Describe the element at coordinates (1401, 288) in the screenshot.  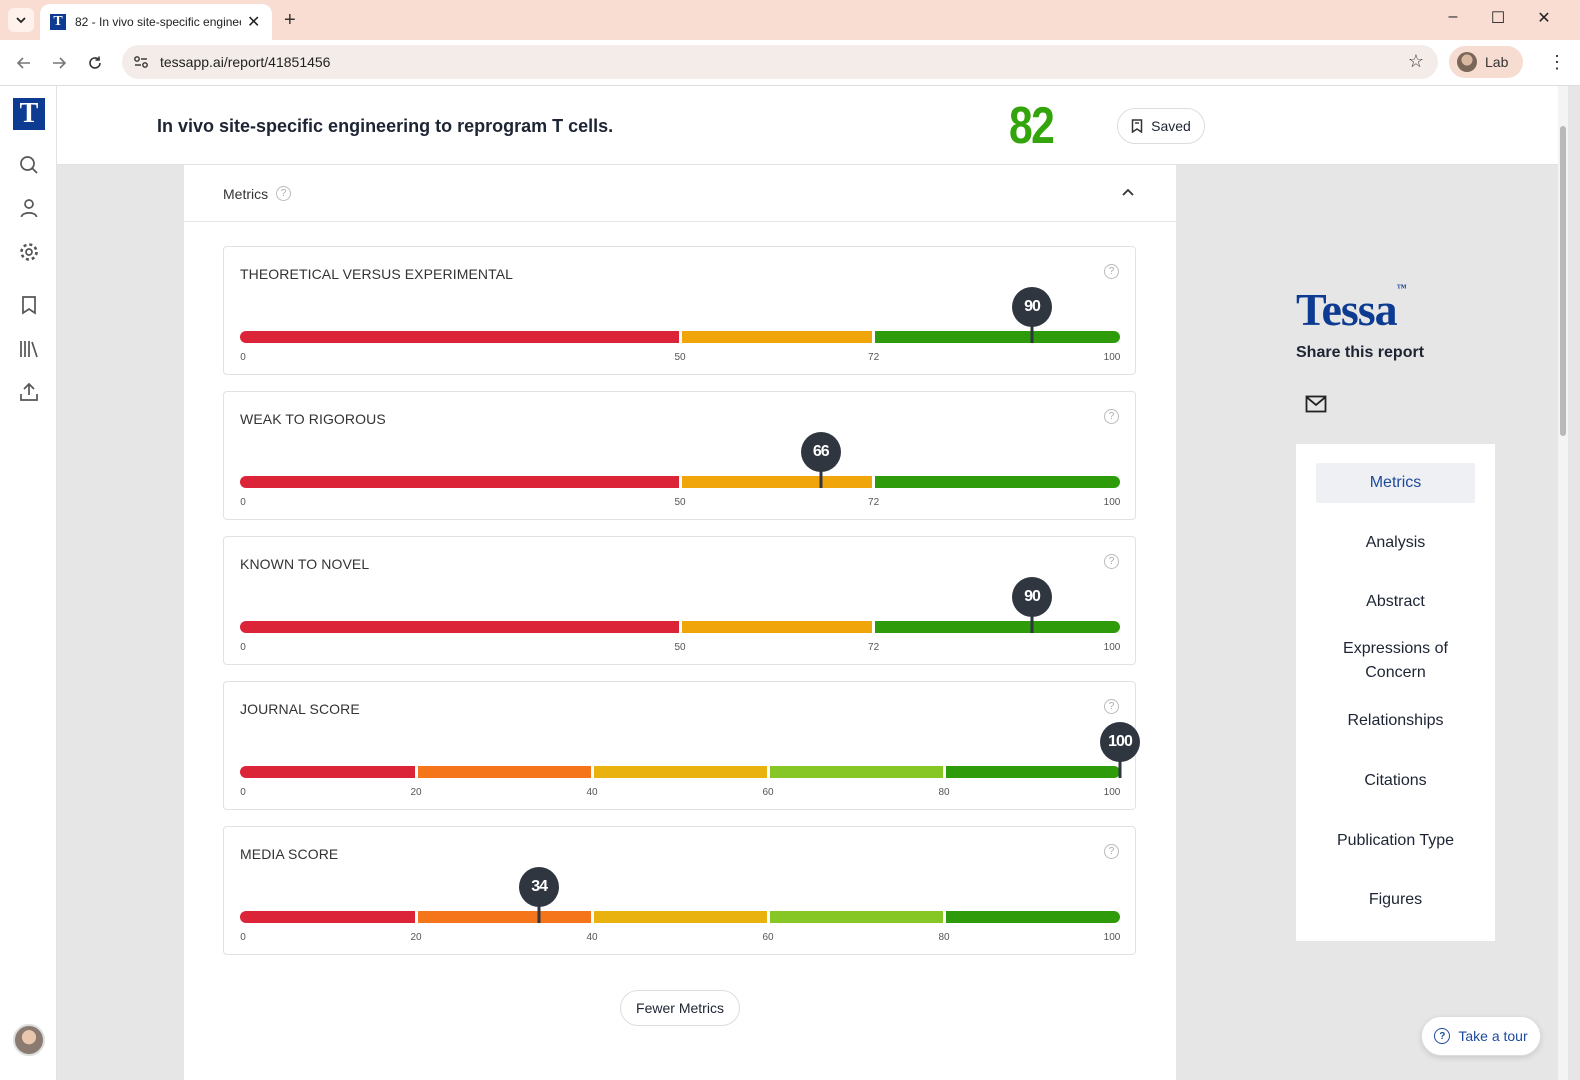
I see `brand-trademark: ™` at that location.